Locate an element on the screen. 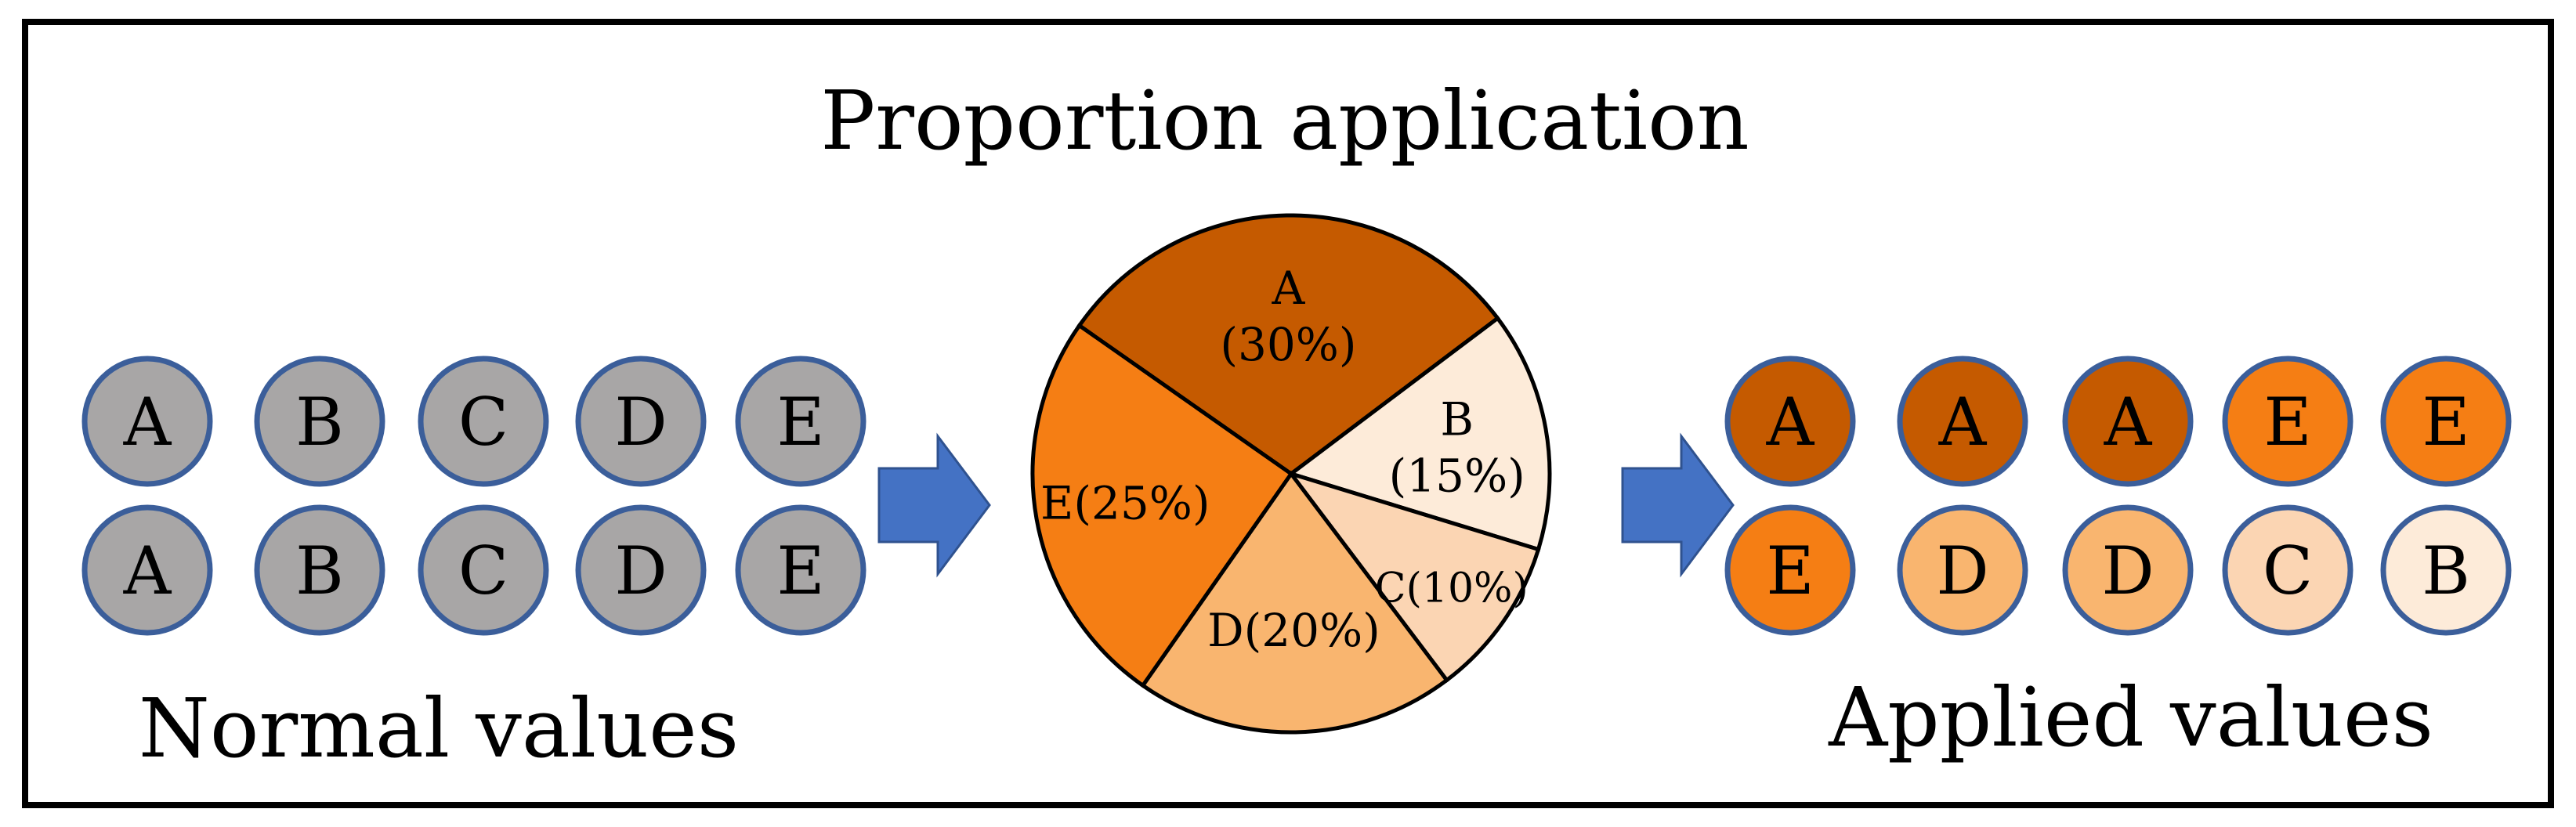 This screenshot has width=2576, height=827. pie-label-percent-b: (15%) is located at coordinates (1457, 477).